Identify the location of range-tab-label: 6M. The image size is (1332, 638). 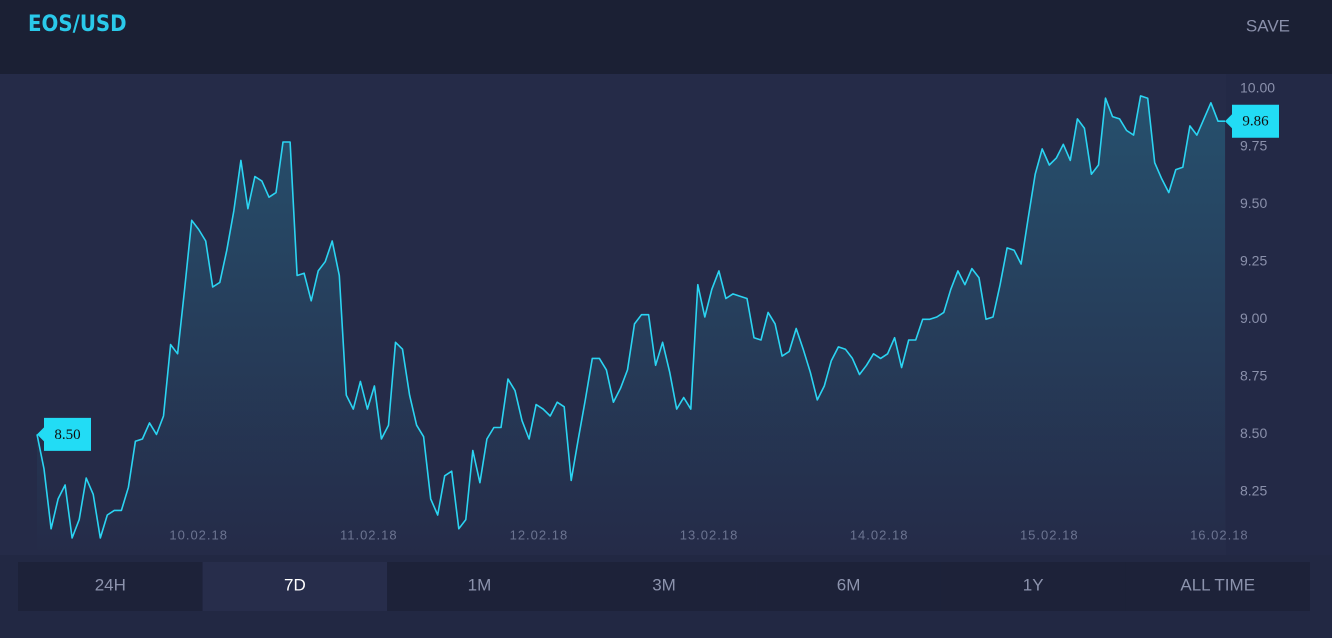
(849, 584).